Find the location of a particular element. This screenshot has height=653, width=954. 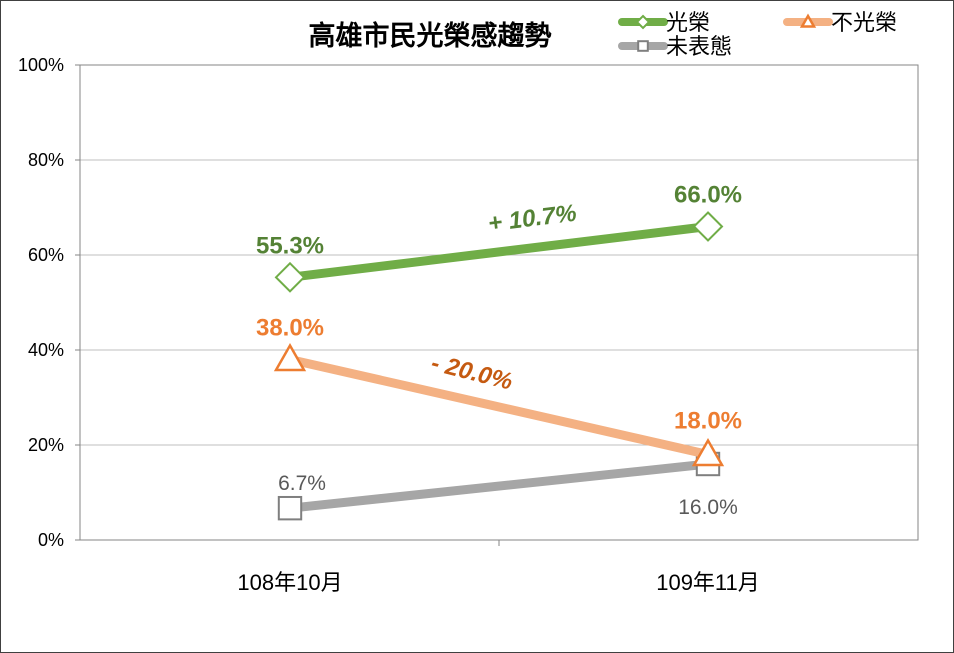

data-label: 18.0% is located at coordinates (708, 421).